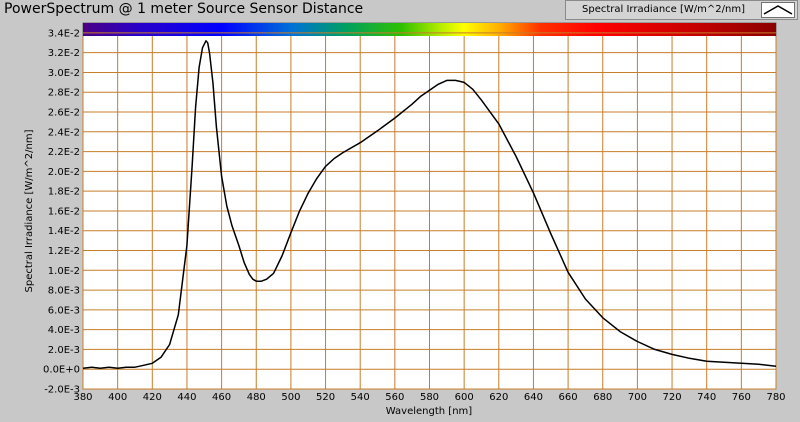 This screenshot has height=422, width=800. What do you see at coordinates (778, 10) in the screenshot?
I see `peak-line-icon` at bounding box center [778, 10].